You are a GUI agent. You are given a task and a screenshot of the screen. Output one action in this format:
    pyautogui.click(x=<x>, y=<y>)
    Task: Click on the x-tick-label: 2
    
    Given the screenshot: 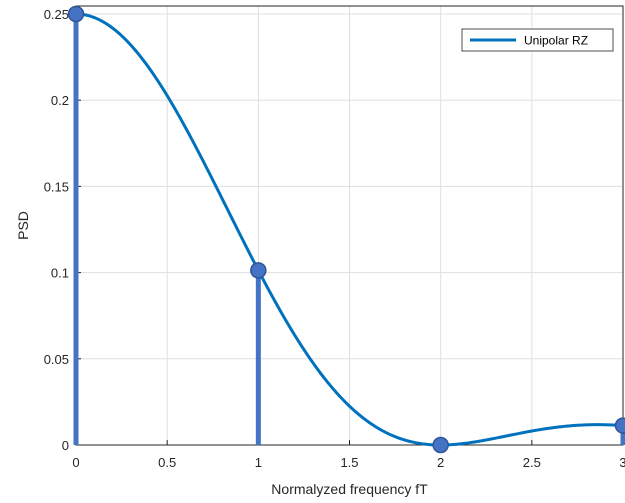 What is the action you would take?
    pyautogui.click(x=440, y=462)
    